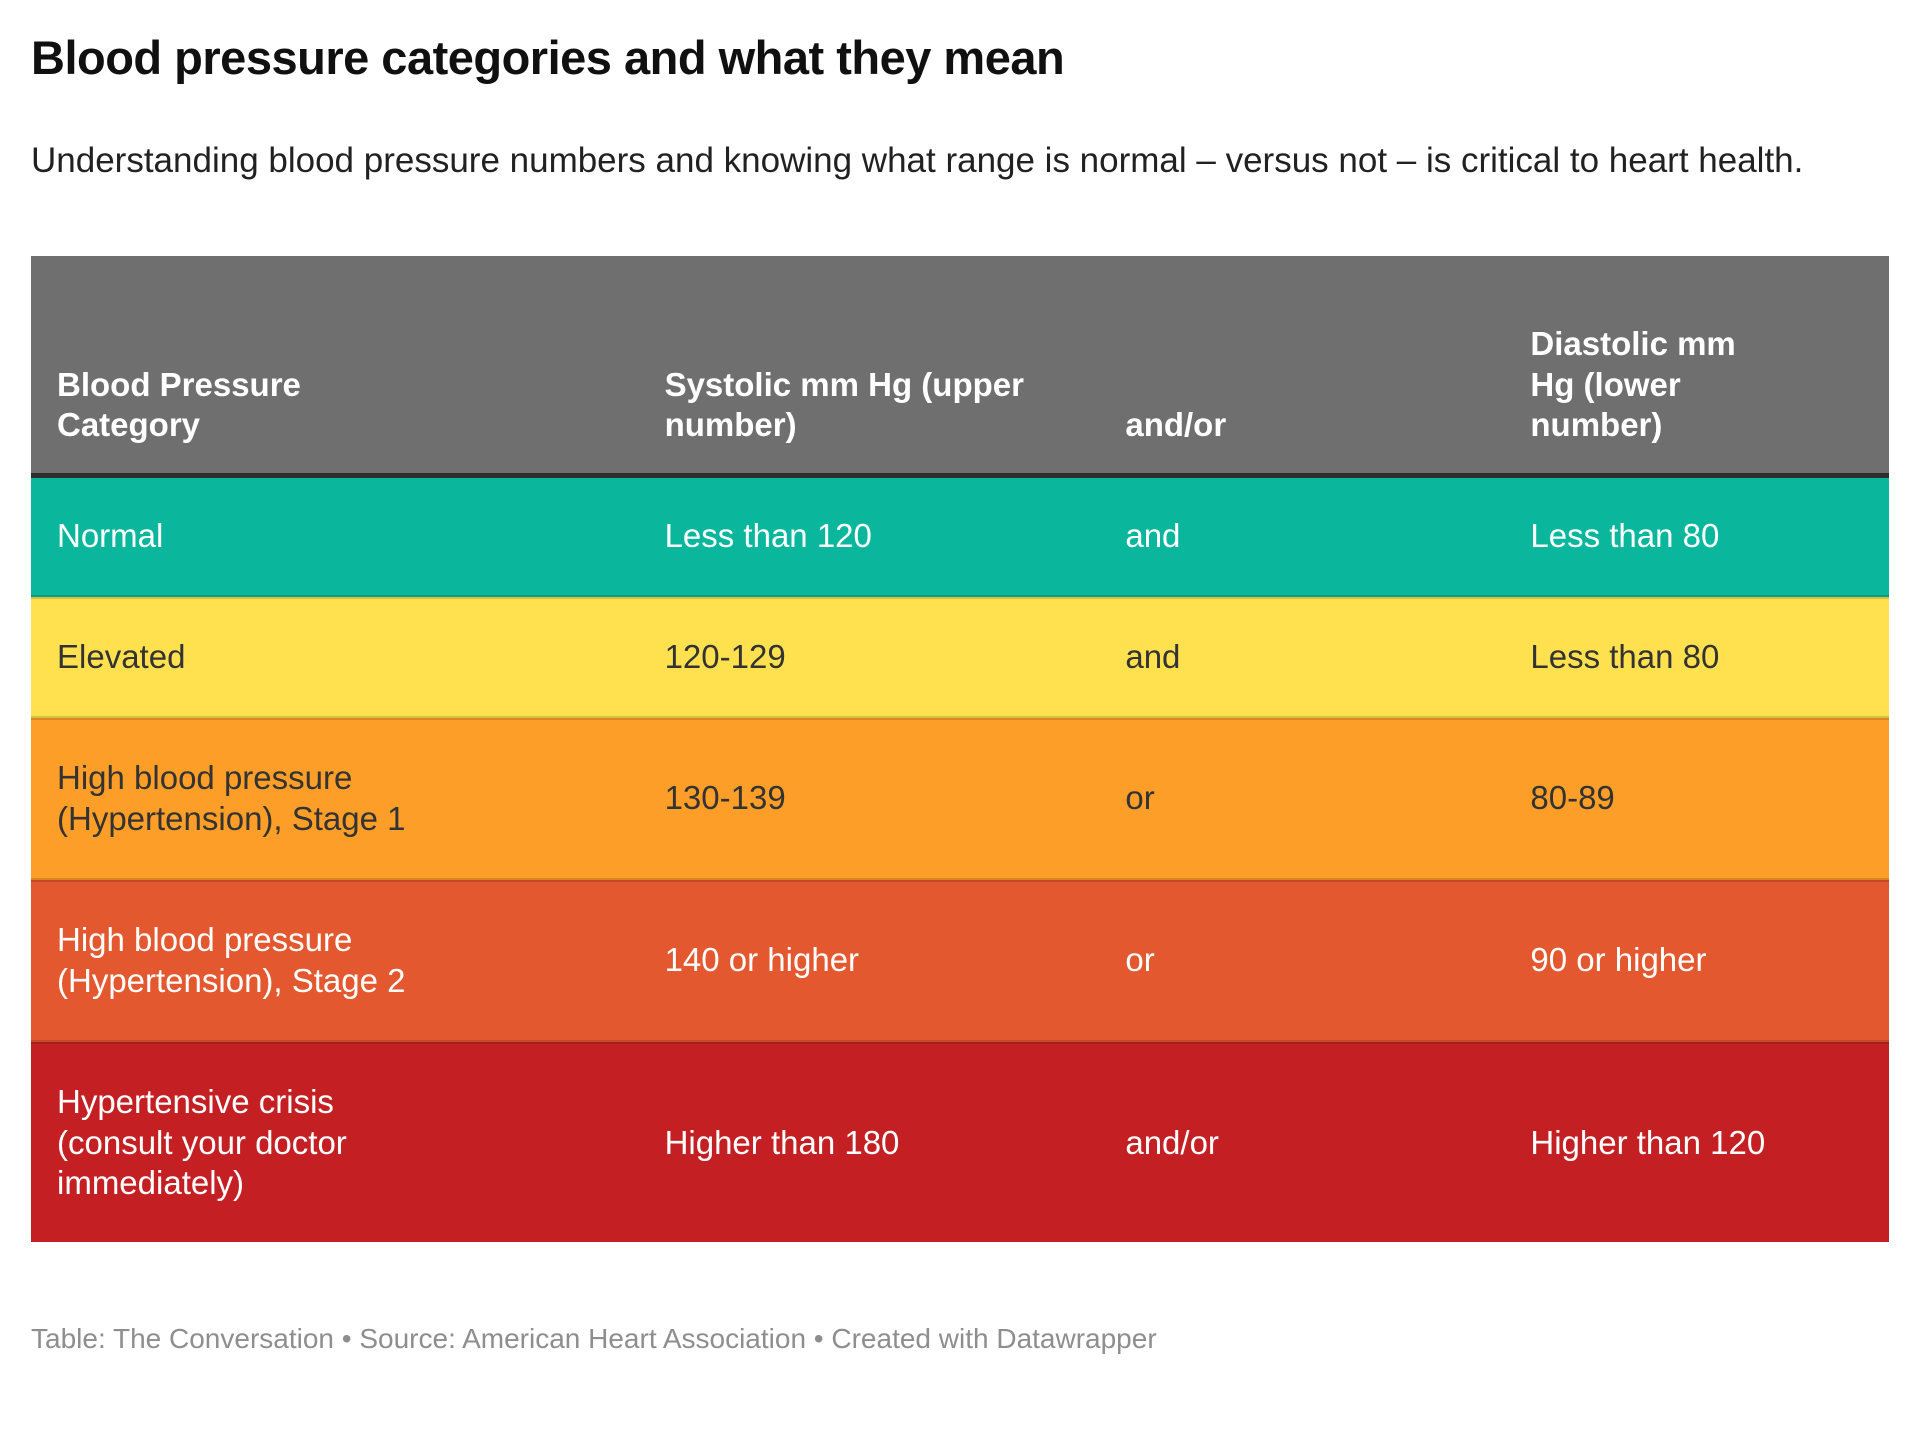  I want to click on cell-systolic: 140 or higher, so click(869, 959).